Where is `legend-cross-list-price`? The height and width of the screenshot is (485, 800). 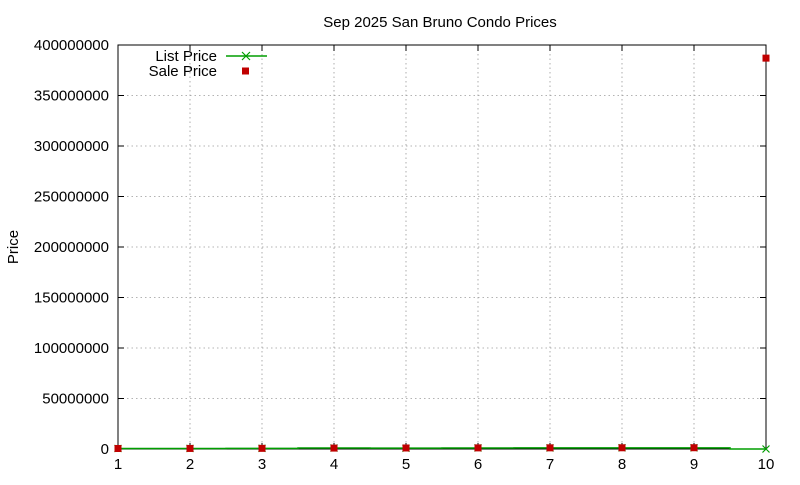
legend-cross-list-price is located at coordinates (246, 56).